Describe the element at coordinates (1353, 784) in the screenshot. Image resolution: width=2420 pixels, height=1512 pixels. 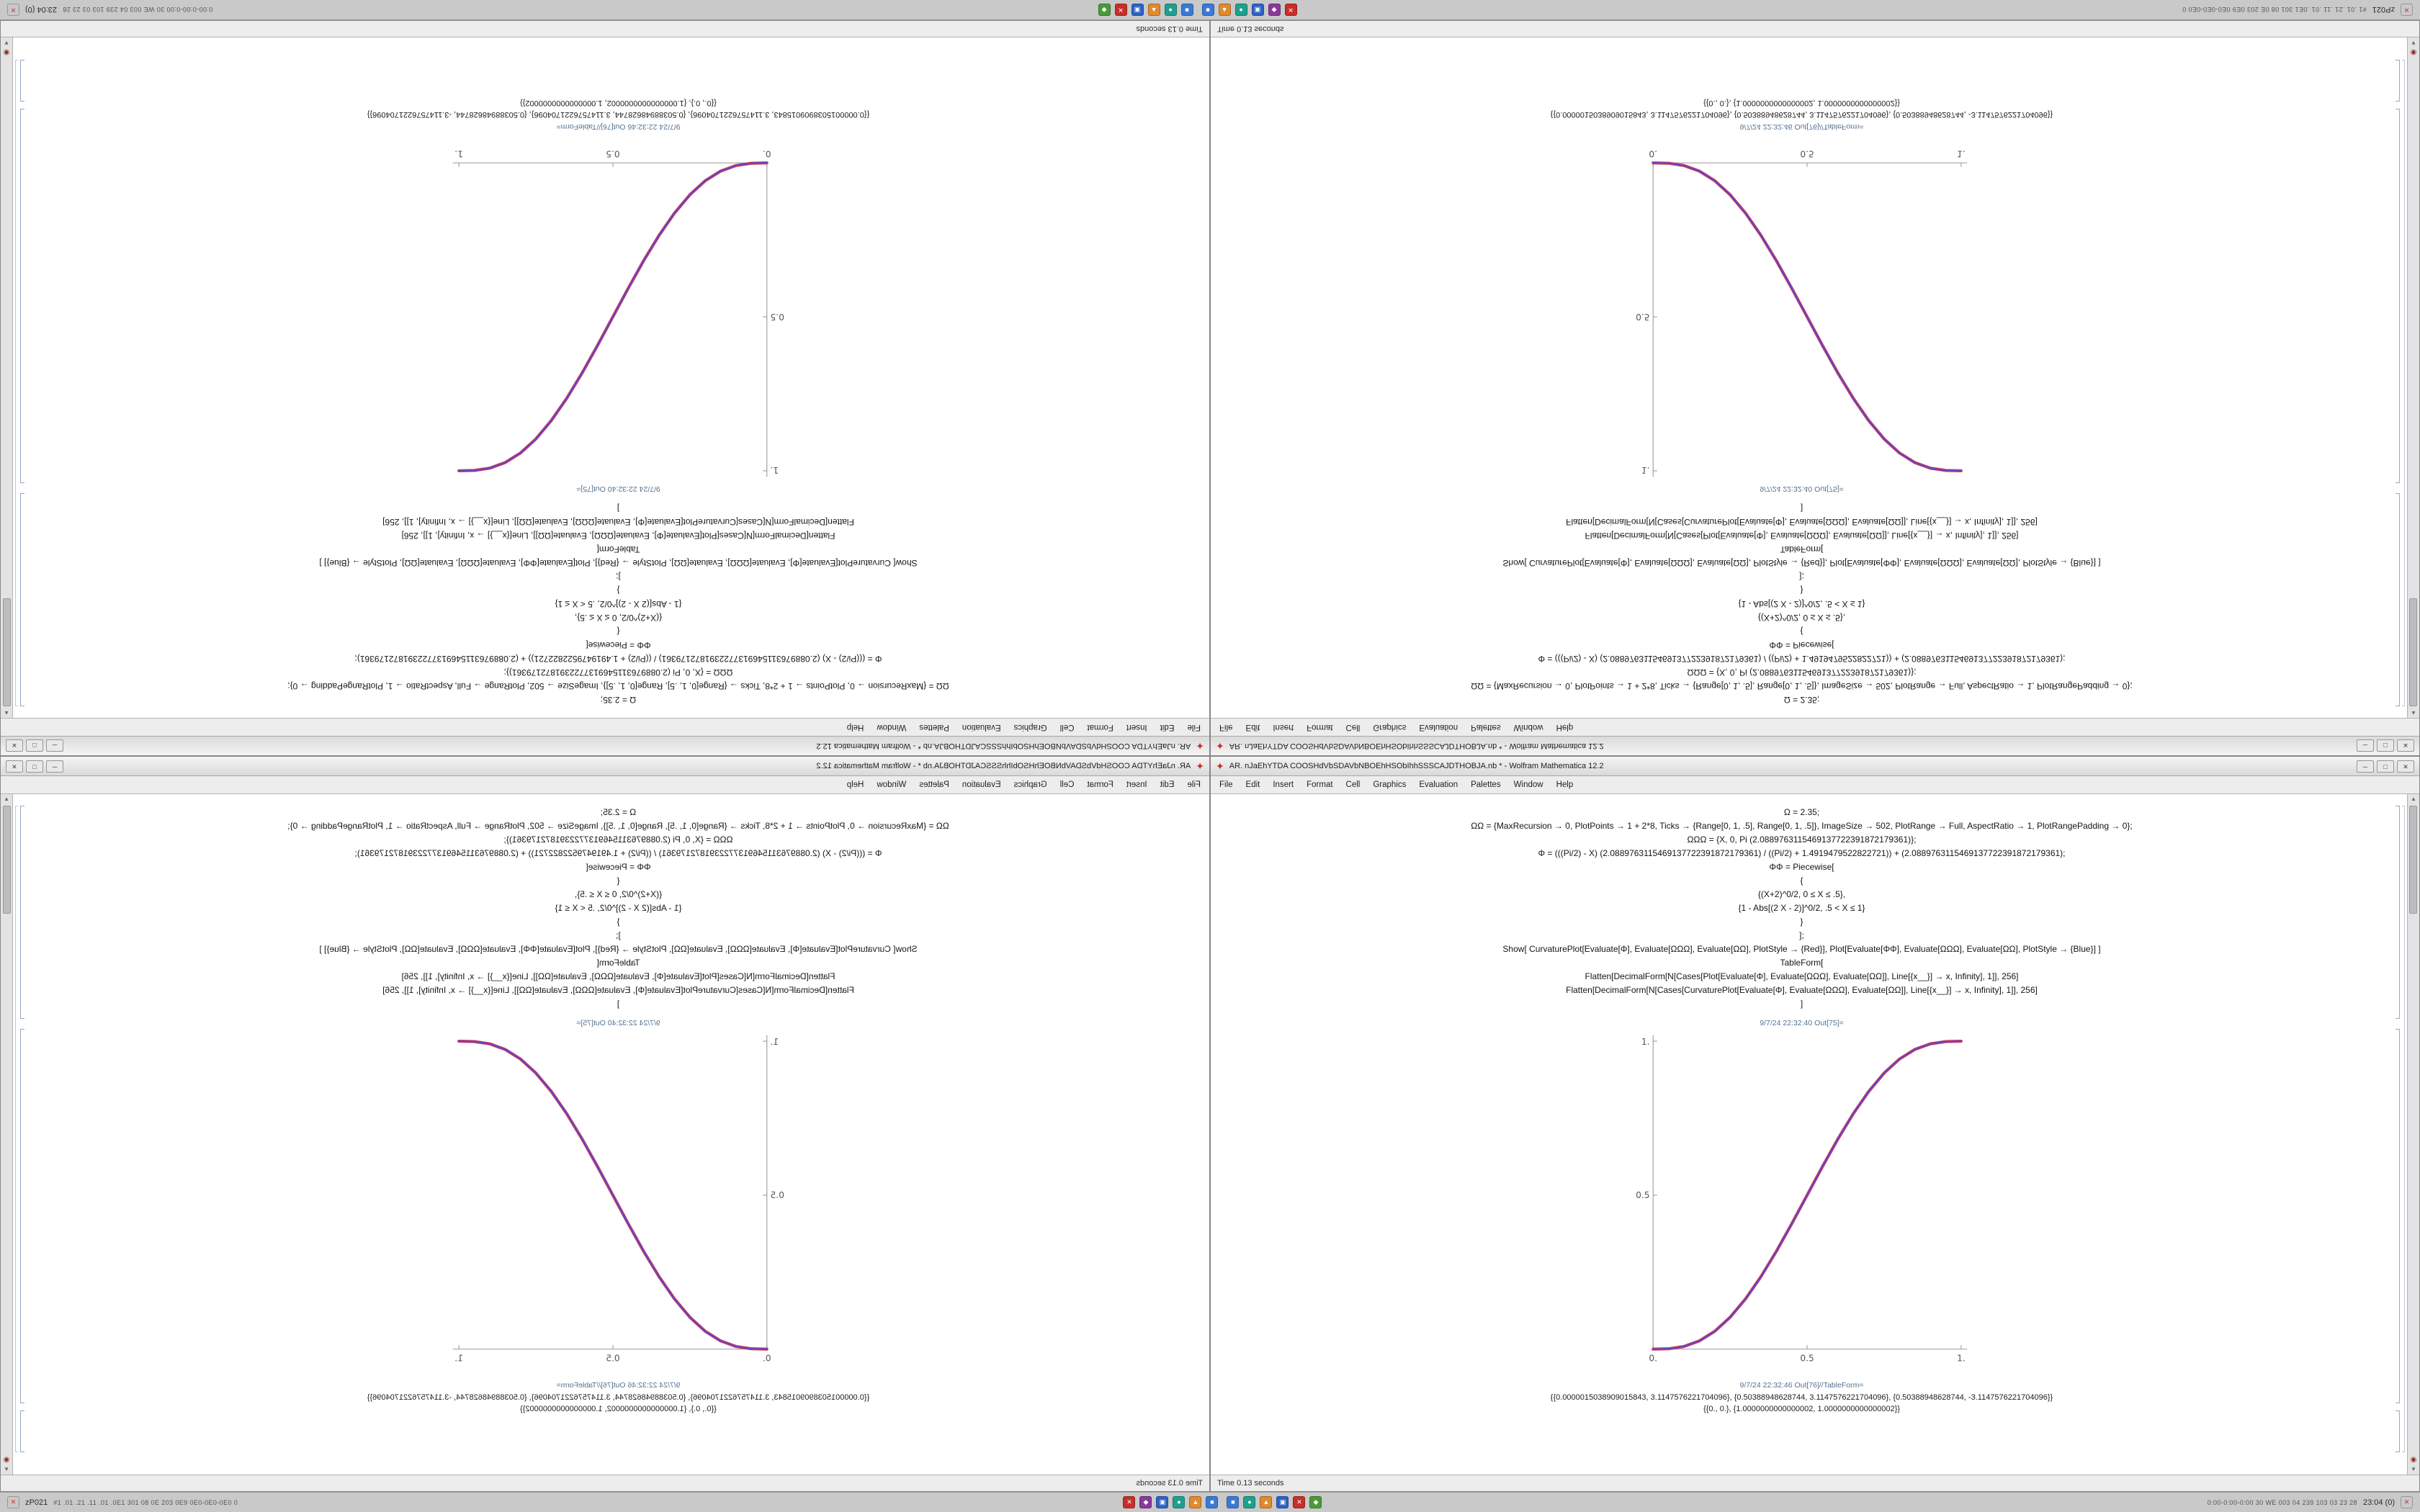
I see `menu-item: Cell` at that location.